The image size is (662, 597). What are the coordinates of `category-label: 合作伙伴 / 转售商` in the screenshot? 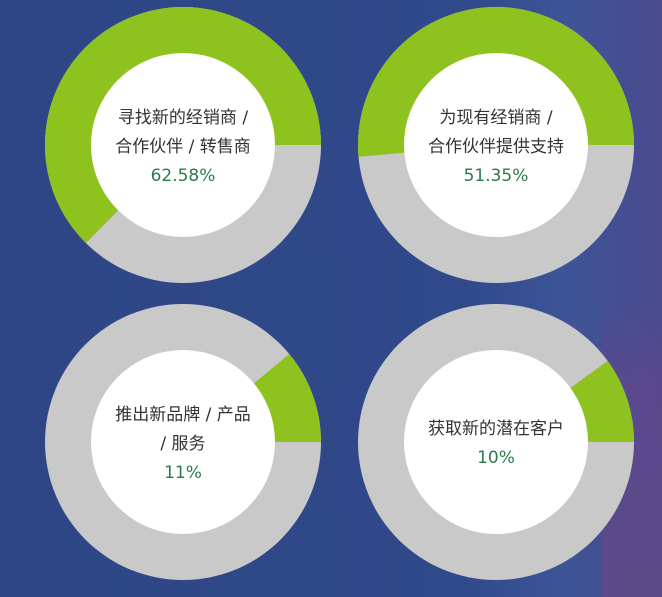 It's located at (183, 146).